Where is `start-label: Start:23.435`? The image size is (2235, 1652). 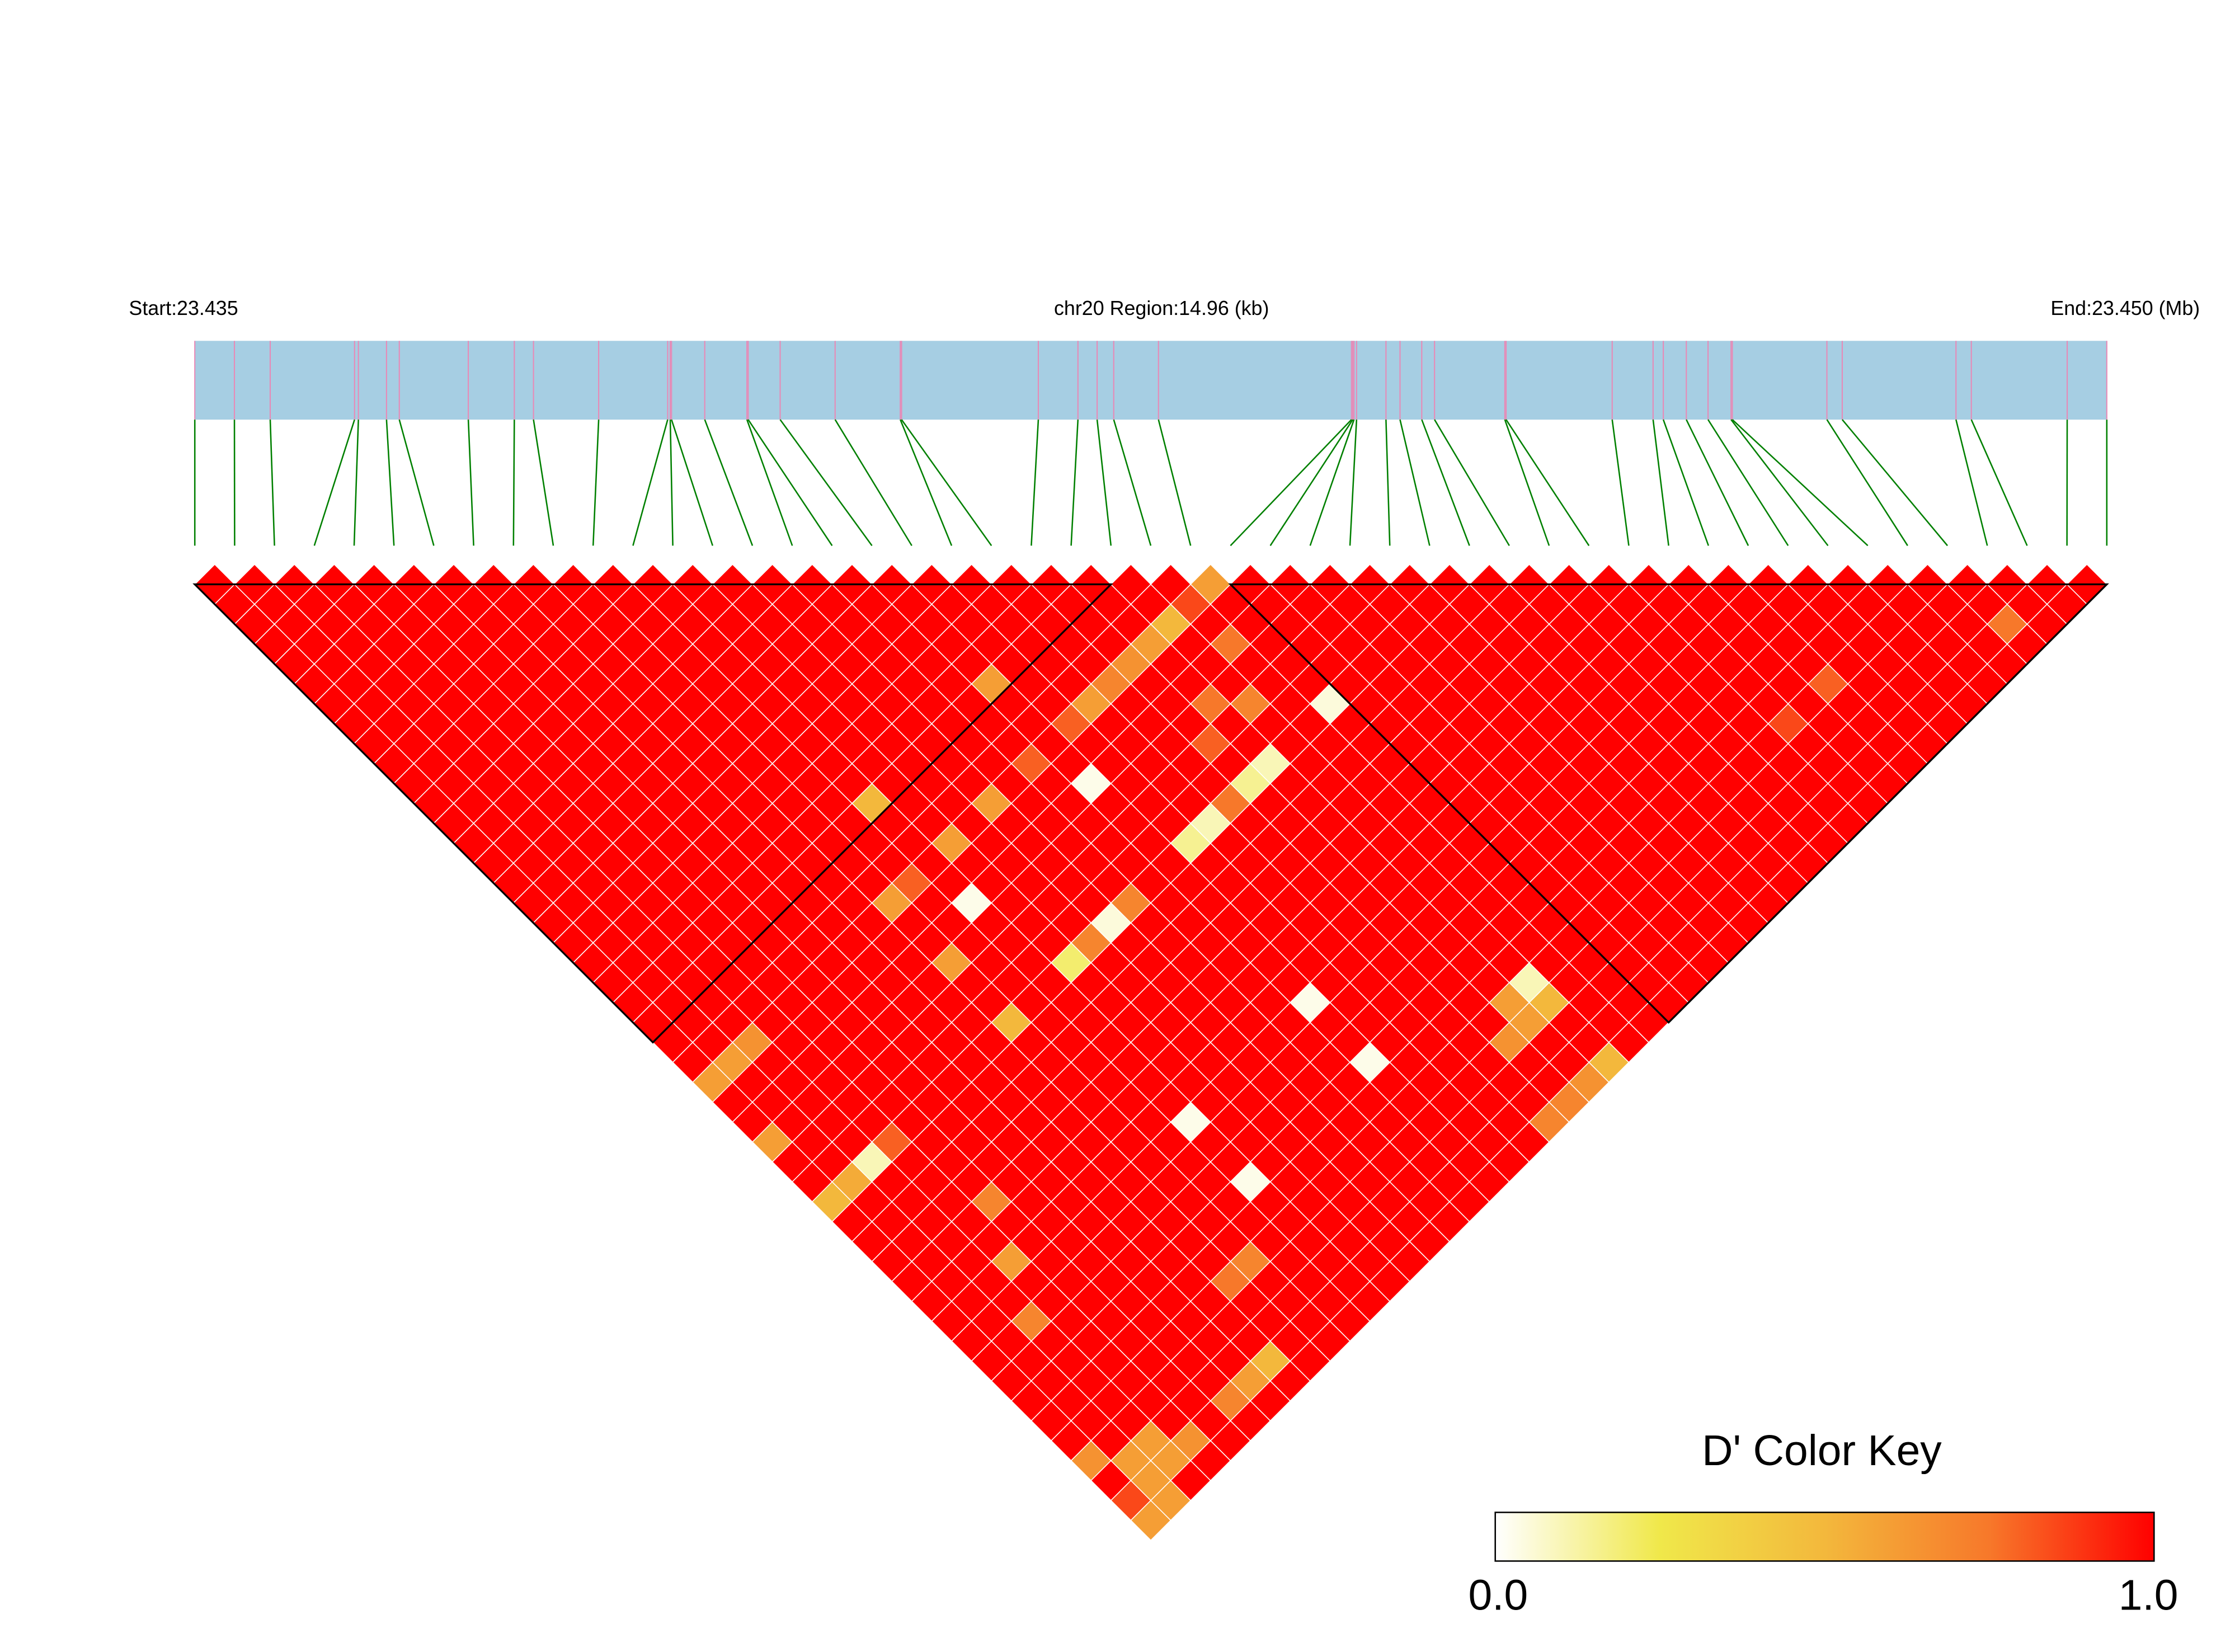
start-label: Start:23.435 is located at coordinates (183, 308).